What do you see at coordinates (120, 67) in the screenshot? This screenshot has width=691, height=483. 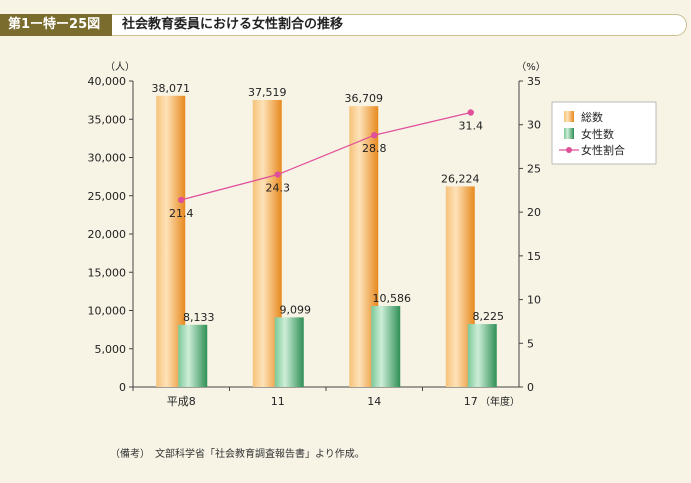 I see `left-axis-unit: （人）` at bounding box center [120, 67].